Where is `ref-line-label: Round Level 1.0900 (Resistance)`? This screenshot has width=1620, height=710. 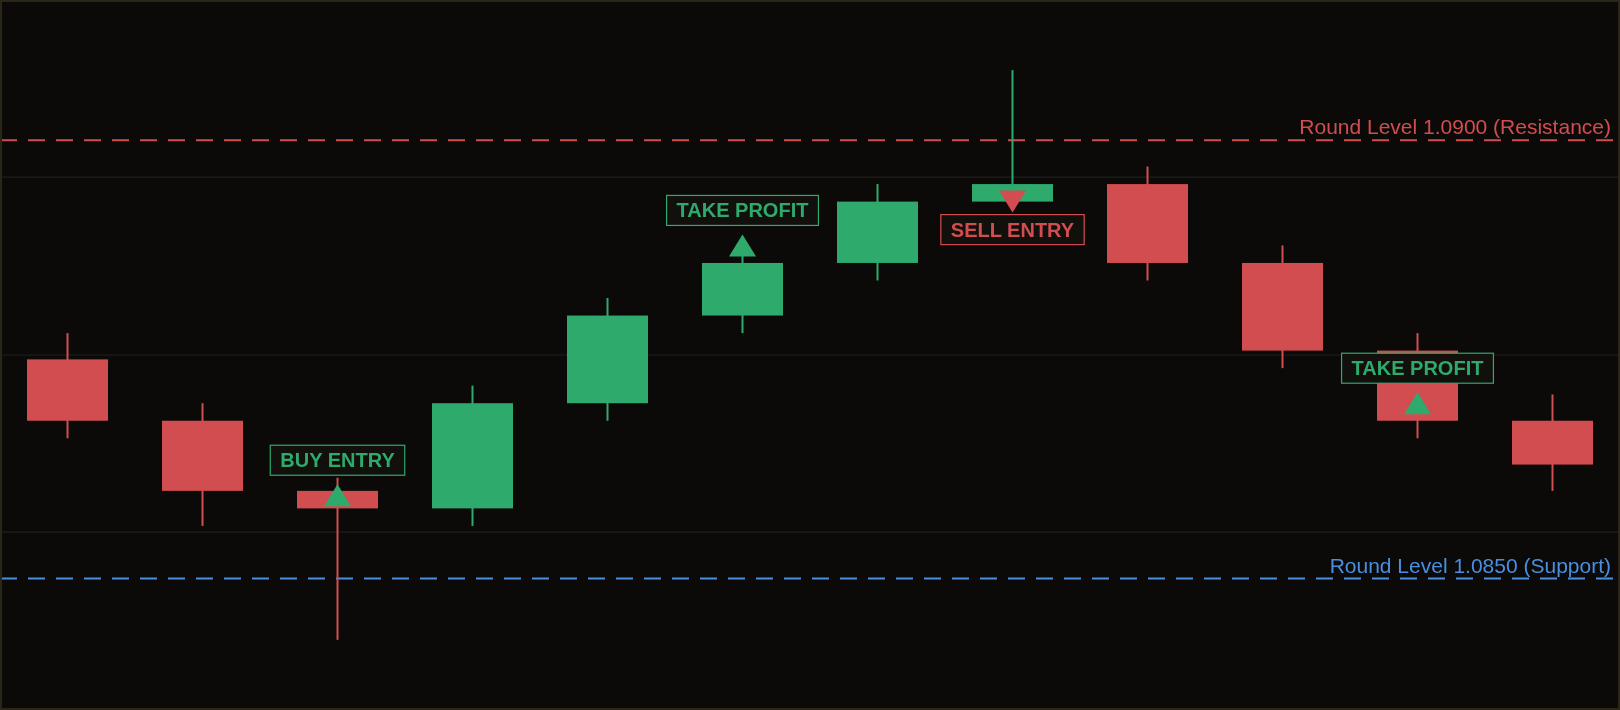 ref-line-label: Round Level 1.0900 (Resistance) is located at coordinates (1455, 127).